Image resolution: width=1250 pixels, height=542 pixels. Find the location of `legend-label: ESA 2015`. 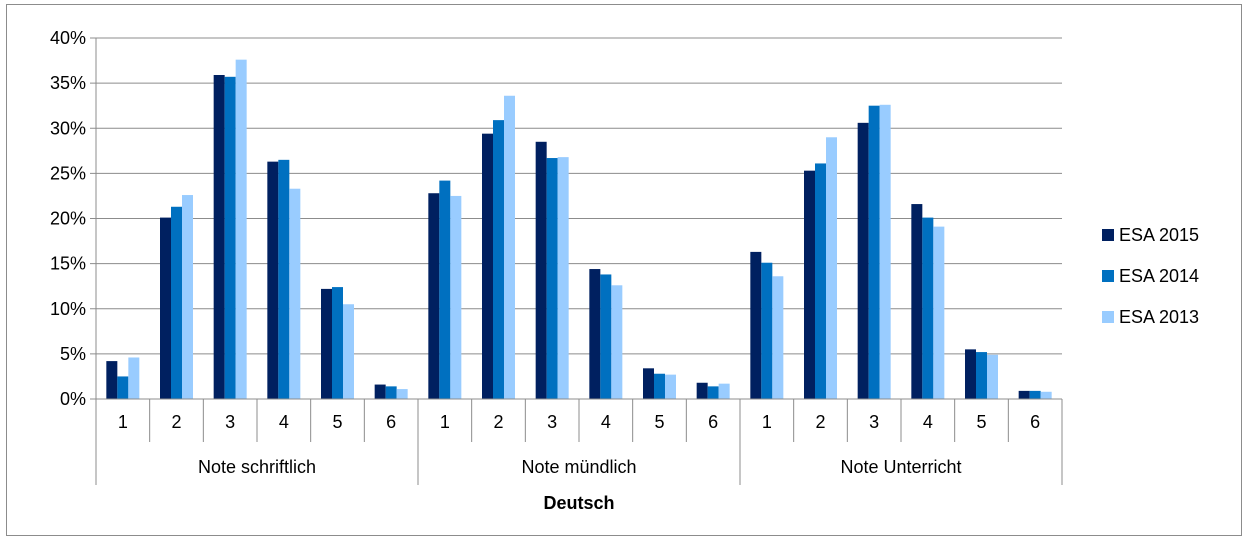

legend-label: ESA 2015 is located at coordinates (1159, 235).